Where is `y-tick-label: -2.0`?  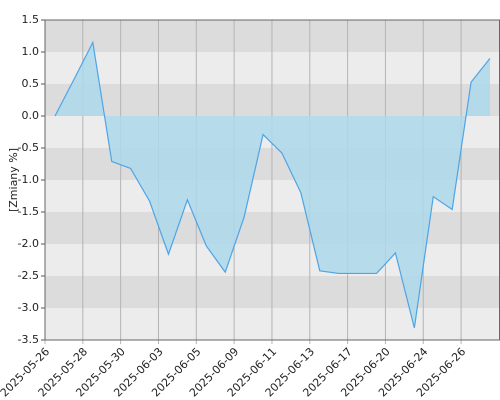 y-tick-label: -2.0 is located at coordinates (28, 243).